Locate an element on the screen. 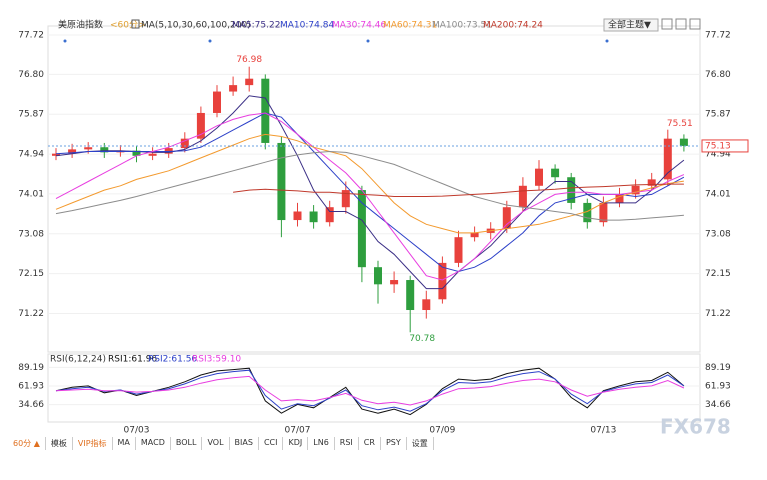  watermark: FX678 is located at coordinates (695, 426).